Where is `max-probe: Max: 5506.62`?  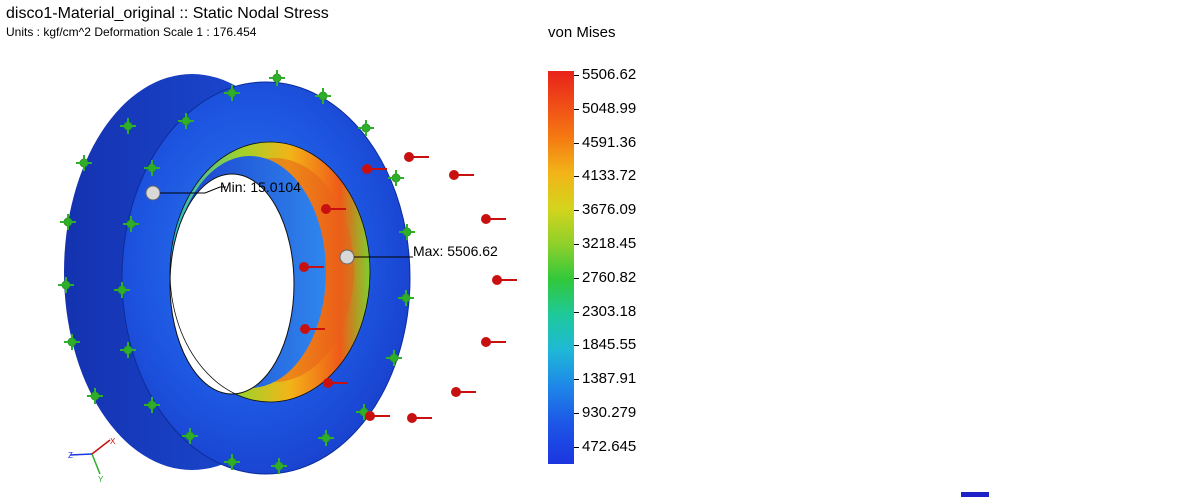
max-probe: Max: 5506.62 is located at coordinates (418, 254).